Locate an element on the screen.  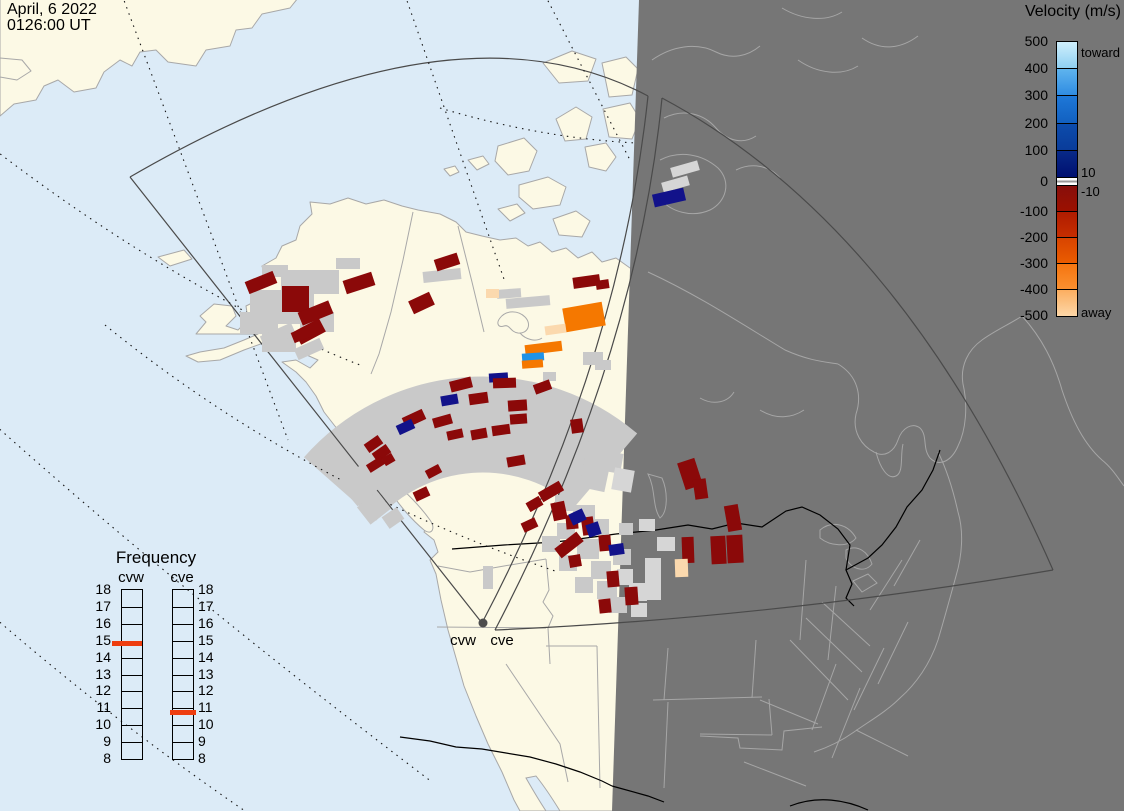
gulf-coast is located at coordinates (829, 805).